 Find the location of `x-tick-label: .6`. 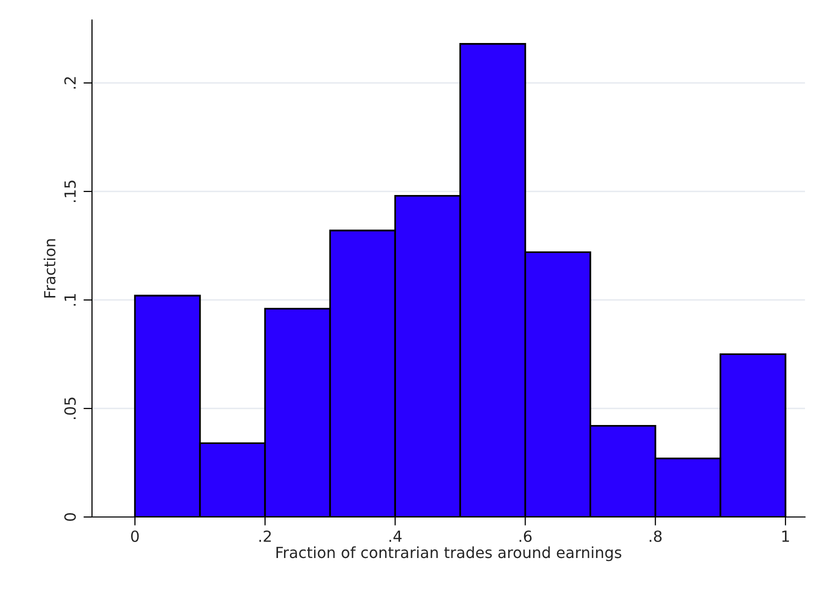

x-tick-label: .6 is located at coordinates (526, 536).